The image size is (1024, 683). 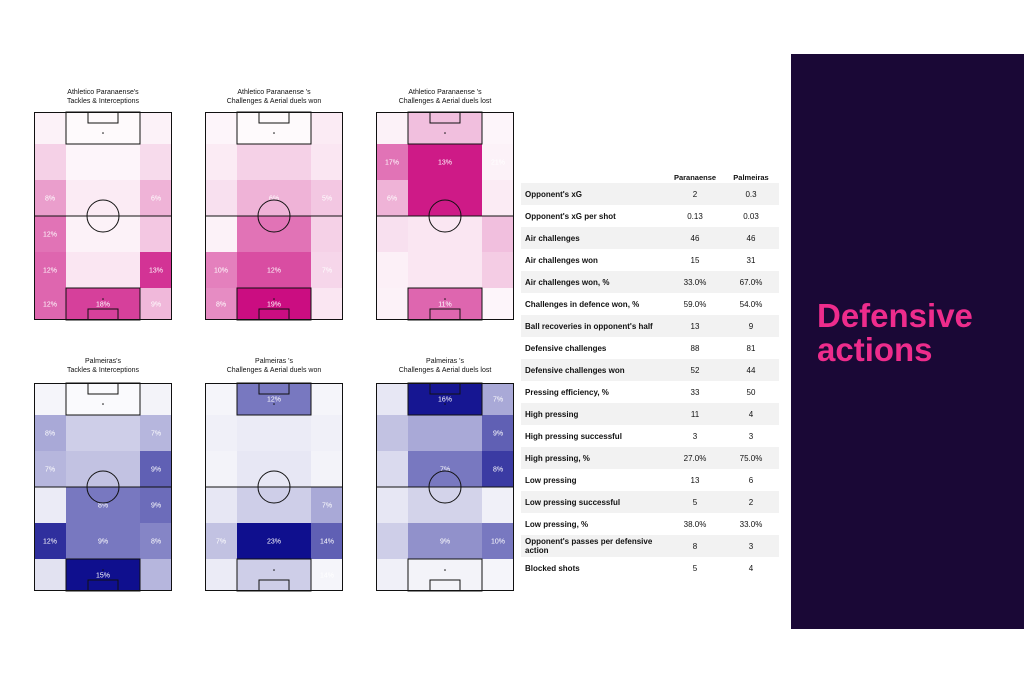 I want to click on table-row: High pressing successful 3 3, so click(x=650, y=436).